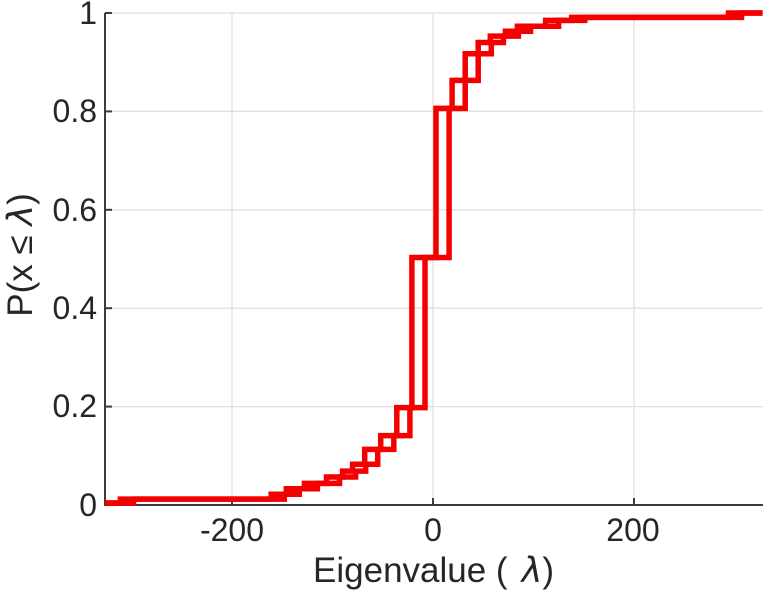 Image resolution: width=763 pixels, height=600 pixels. Describe the element at coordinates (74, 308) in the screenshot. I see `y-tick-label-0.4: 0.4` at that location.